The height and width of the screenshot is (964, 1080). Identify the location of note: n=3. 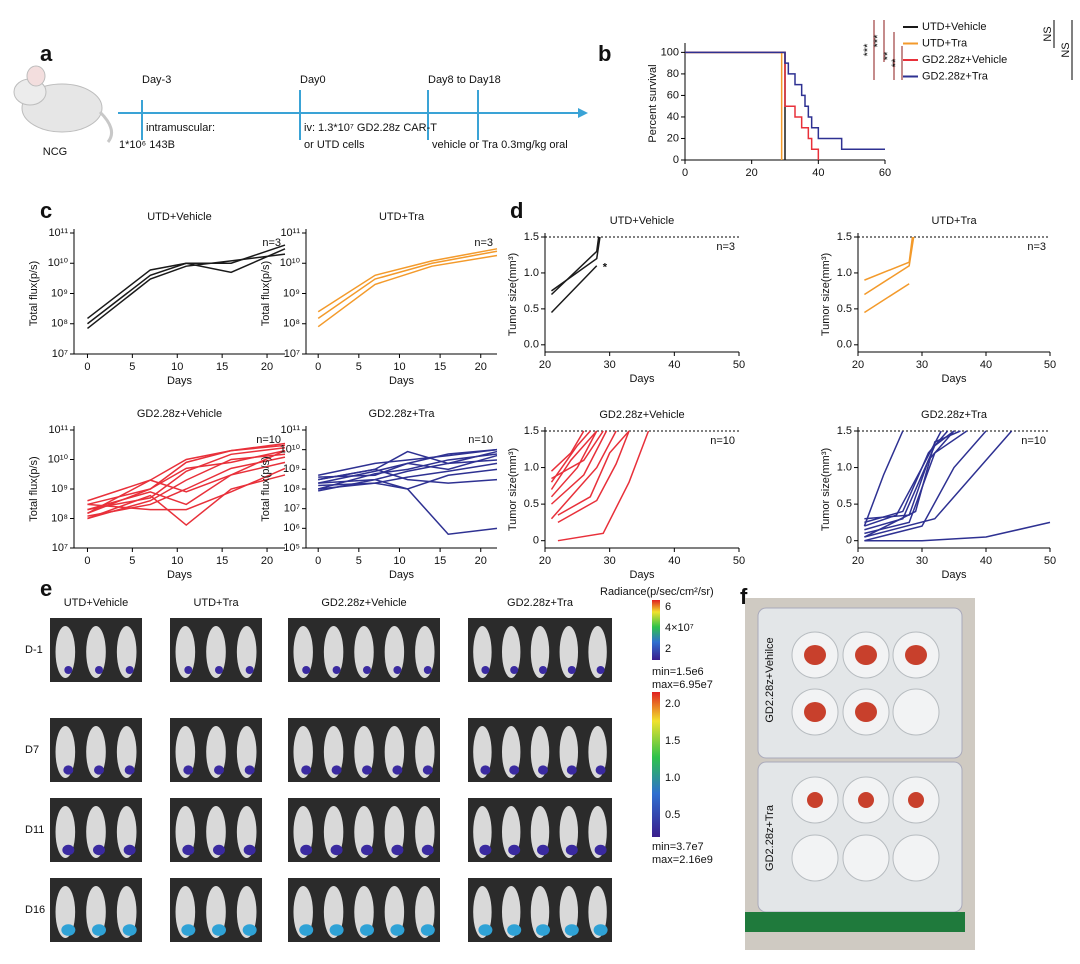
(725, 247).